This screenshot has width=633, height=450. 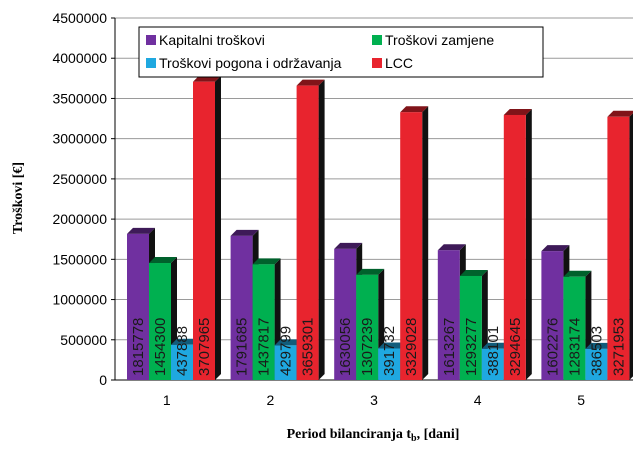 What do you see at coordinates (449, 347) in the screenshot?
I see `data-label: 1613267` at bounding box center [449, 347].